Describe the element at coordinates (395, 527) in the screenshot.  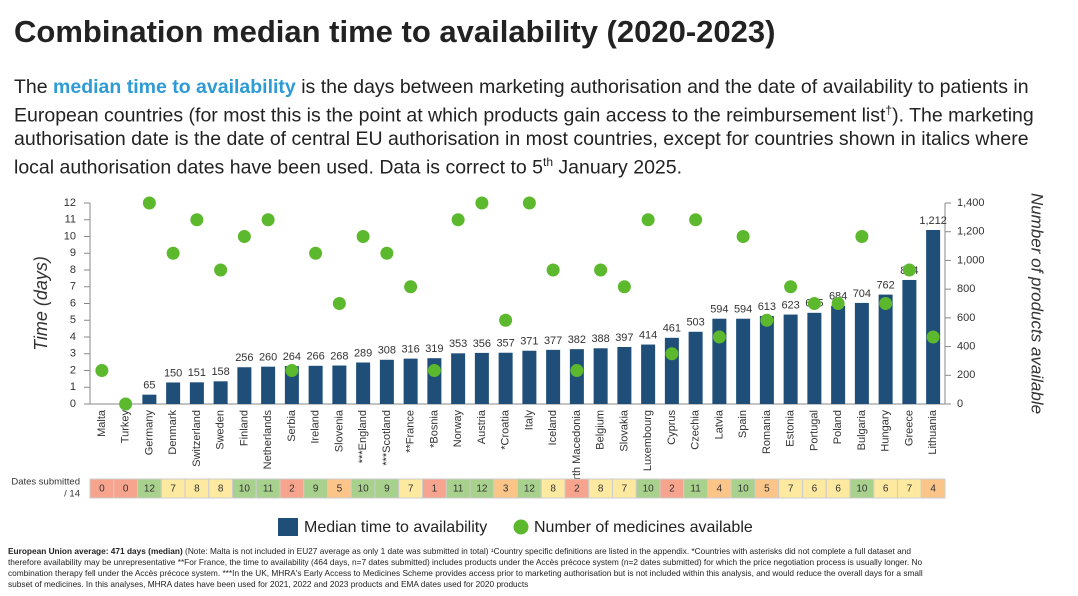
I see `legend-label: Median time to availability` at that location.